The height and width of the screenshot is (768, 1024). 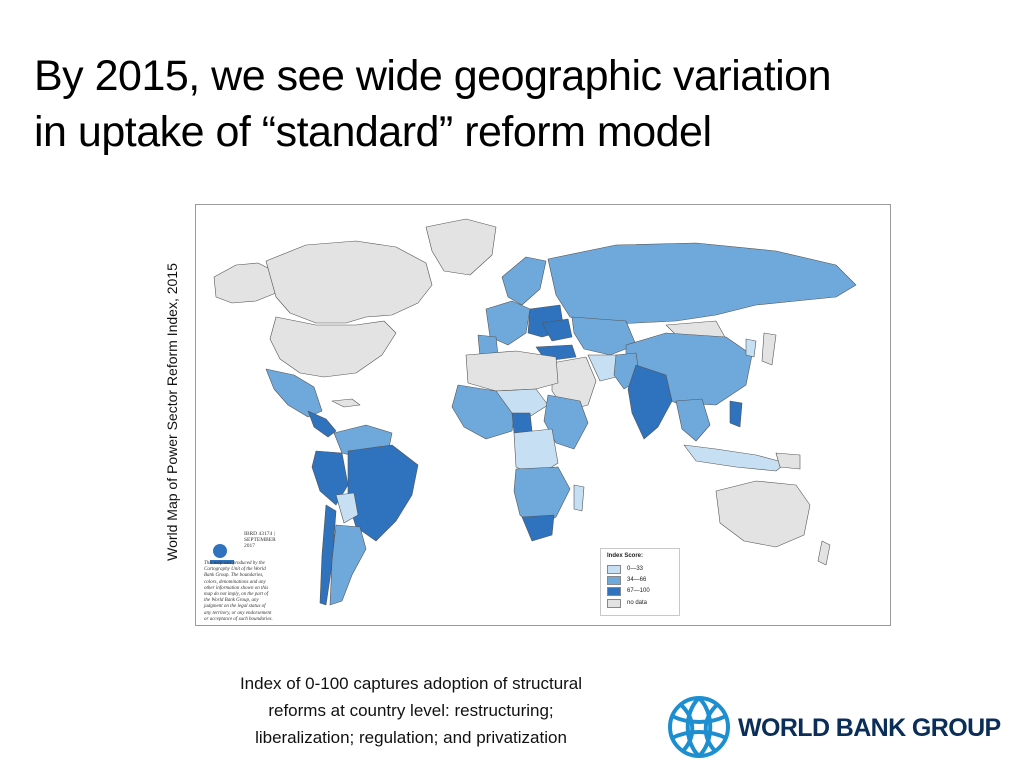 I want to click on legend-swatch-high, so click(x=614, y=591).